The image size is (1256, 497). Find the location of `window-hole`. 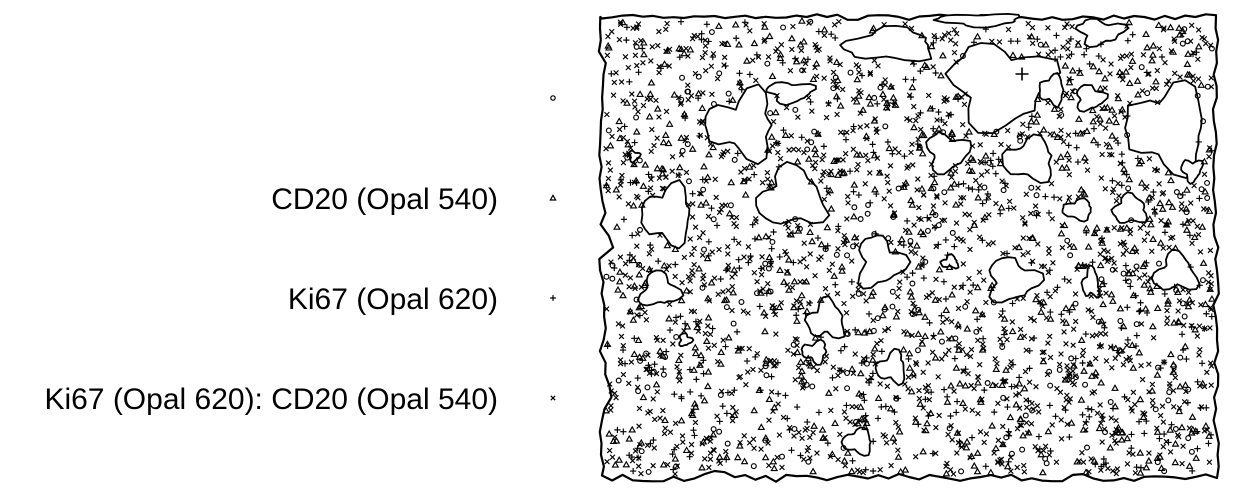

window-hole is located at coordinates (1027, 158).